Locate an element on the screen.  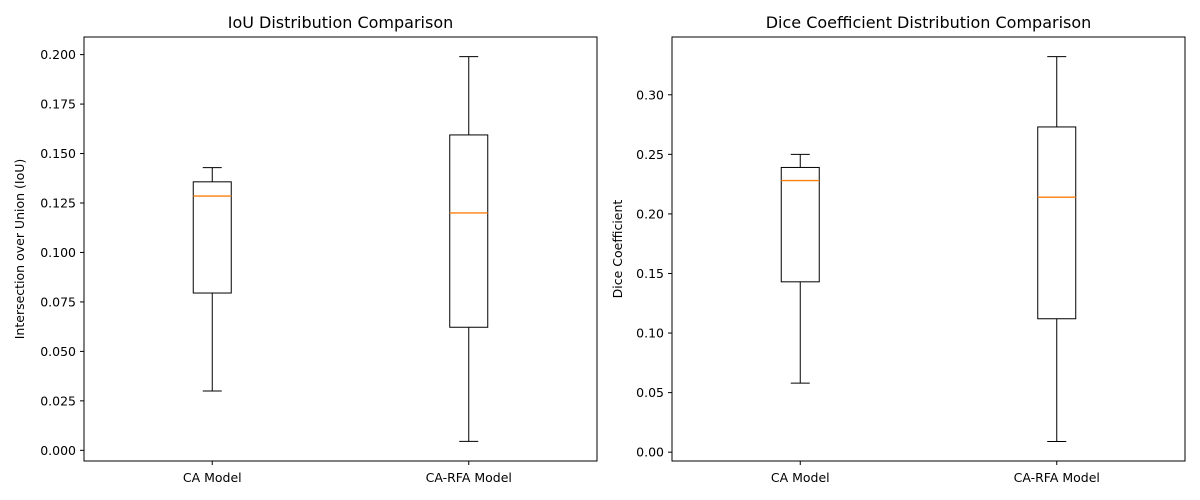
y-tick-label: 0.25 is located at coordinates (650, 154).